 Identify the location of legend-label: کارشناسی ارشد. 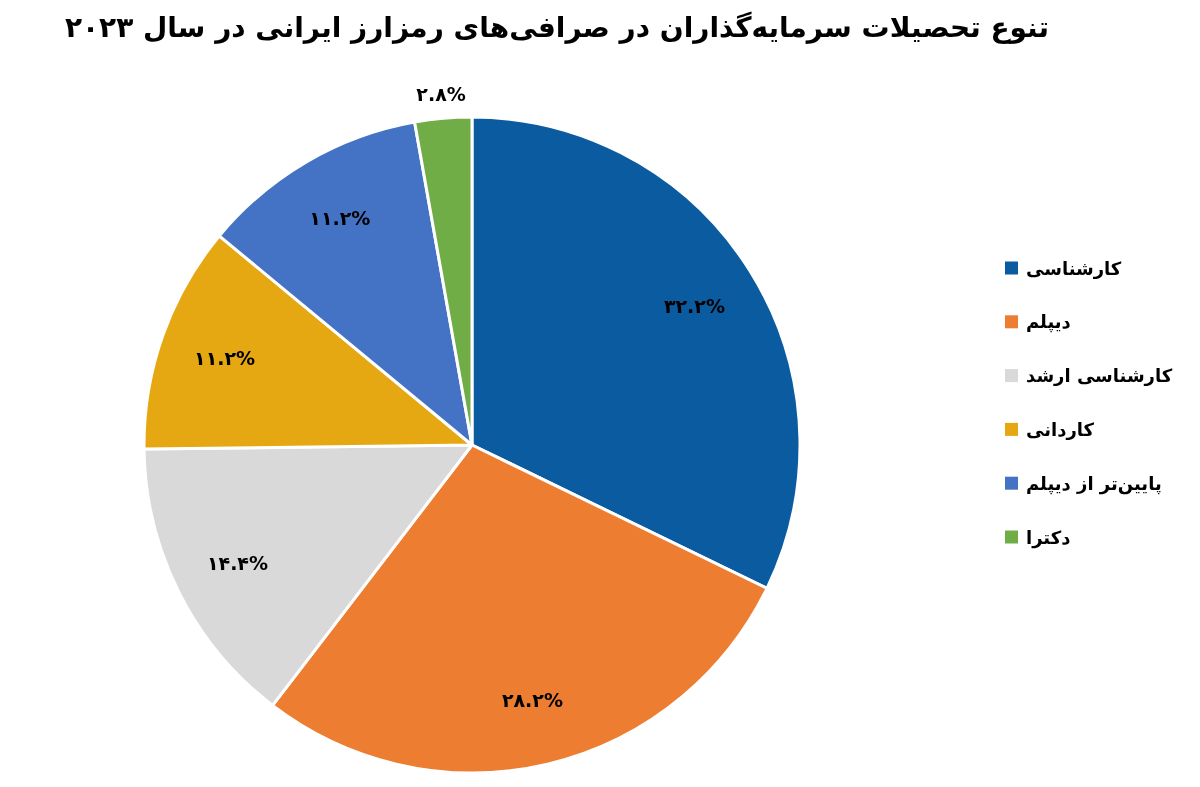
(1099, 376).